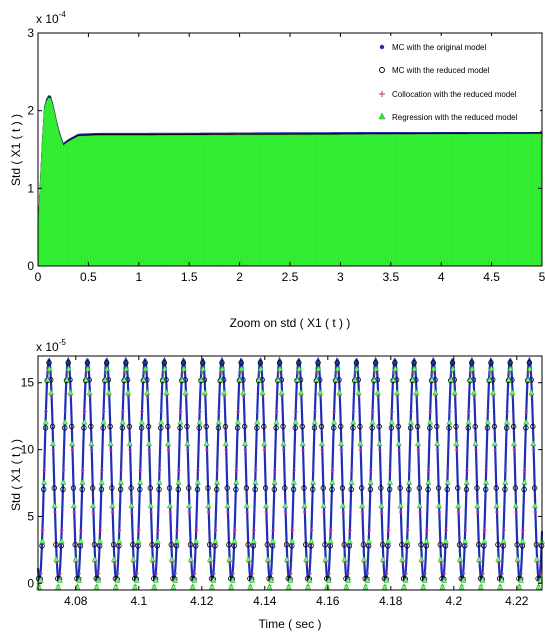 The width and height of the screenshot is (545, 641). Describe the element at coordinates (16, 150) in the screenshot. I see `top-y-axis-label: Std ( X1 ( t ) )` at that location.